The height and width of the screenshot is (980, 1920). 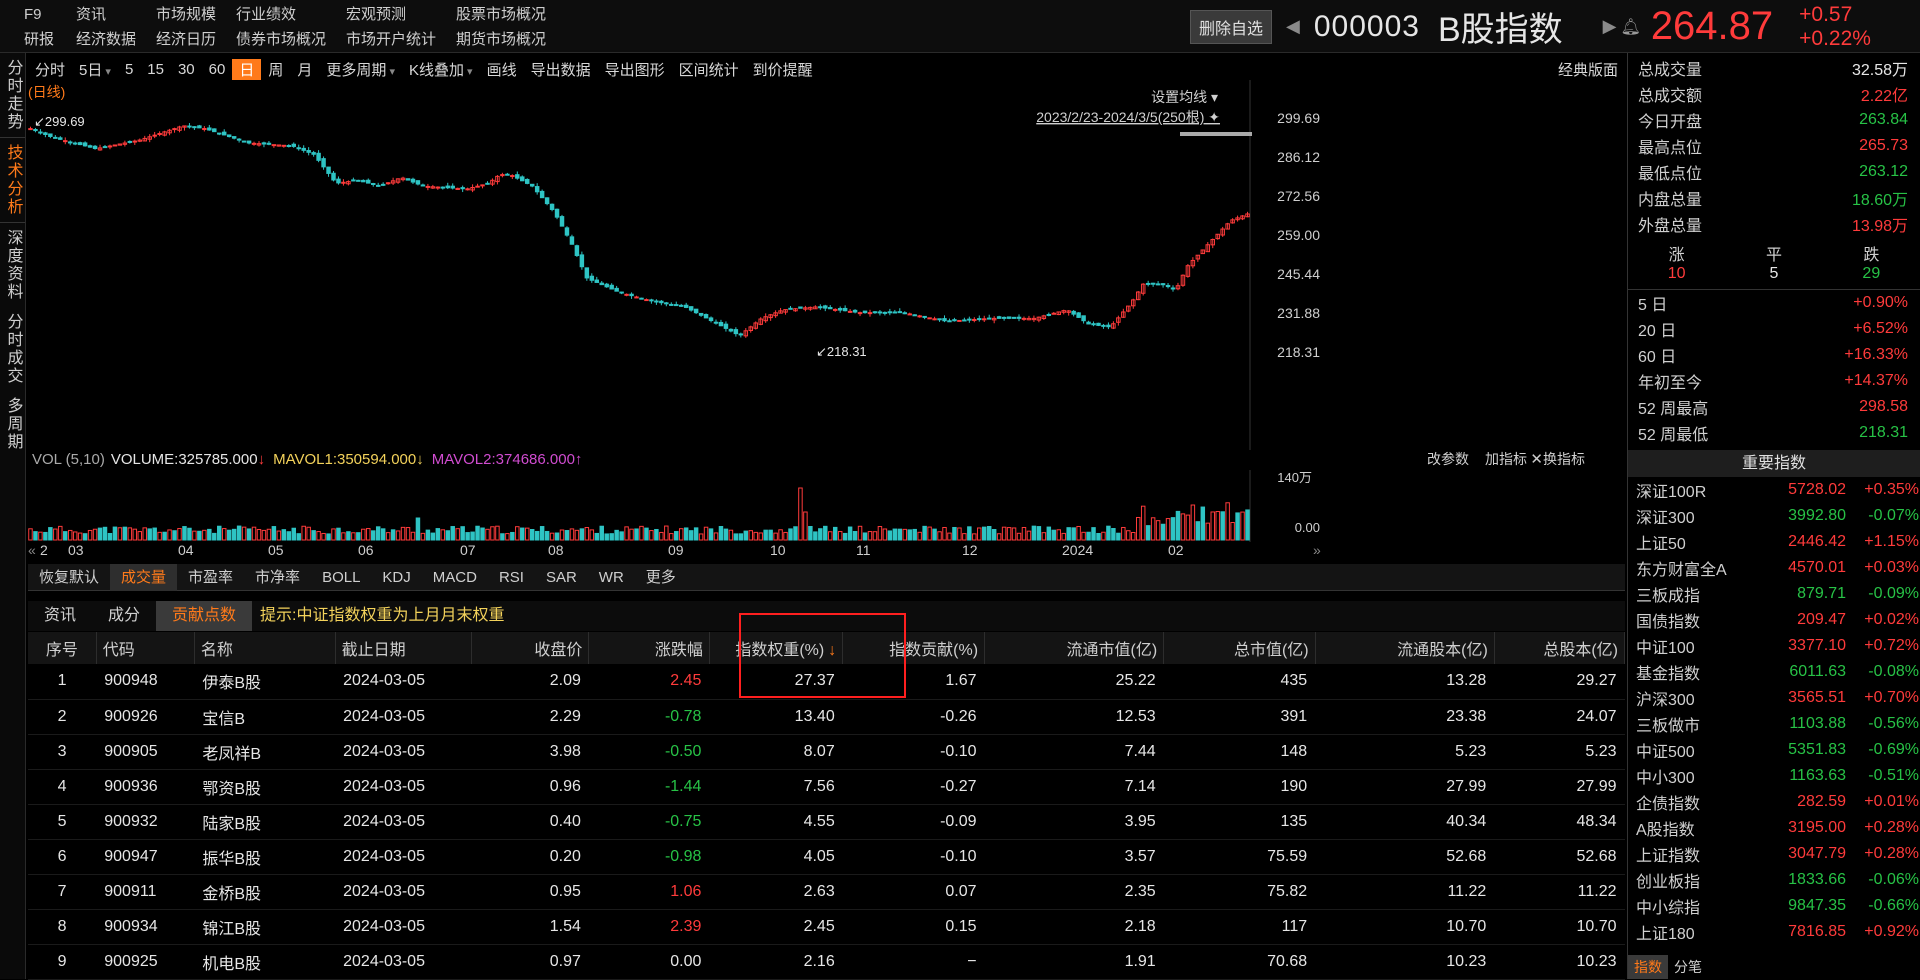 What do you see at coordinates (391, 39) in the screenshot?
I see `top-nav-item: 市场开户统计` at bounding box center [391, 39].